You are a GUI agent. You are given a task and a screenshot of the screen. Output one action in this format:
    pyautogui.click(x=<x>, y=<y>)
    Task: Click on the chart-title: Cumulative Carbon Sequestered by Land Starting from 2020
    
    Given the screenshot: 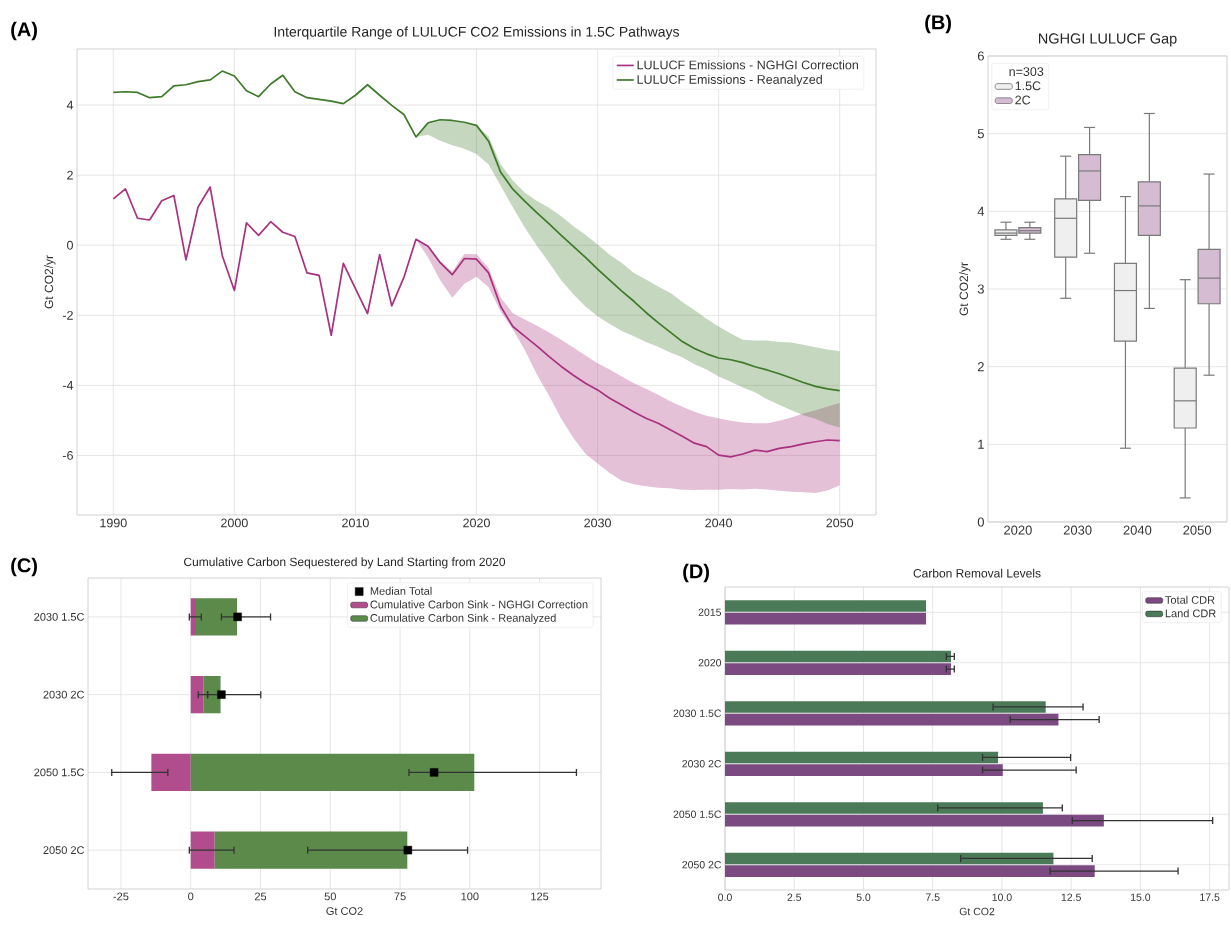 What is the action you would take?
    pyautogui.click(x=345, y=563)
    